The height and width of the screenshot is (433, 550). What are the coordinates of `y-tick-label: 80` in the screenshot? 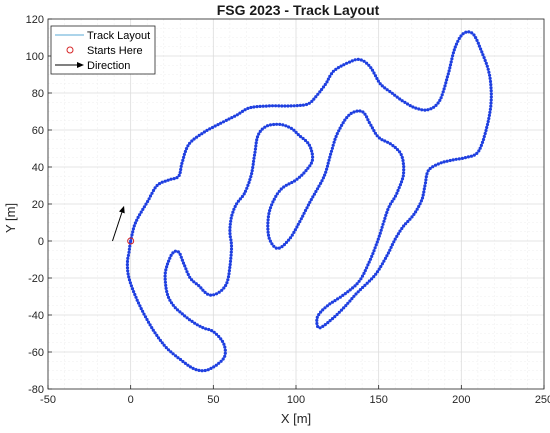 It's located at (38, 94).